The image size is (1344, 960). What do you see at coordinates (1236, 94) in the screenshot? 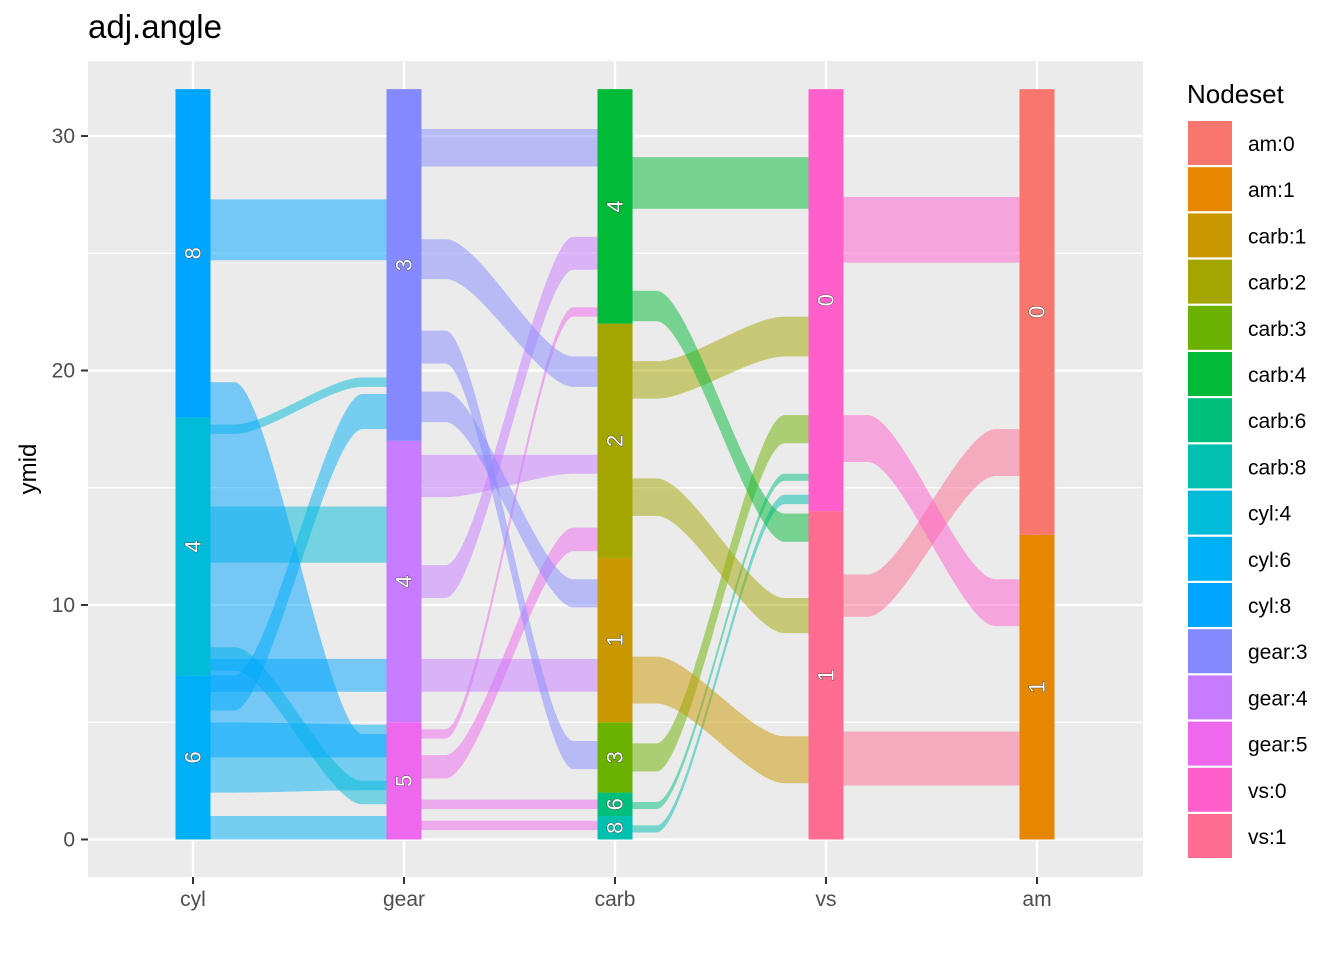
I see `legend-title: Nodeset` at bounding box center [1236, 94].